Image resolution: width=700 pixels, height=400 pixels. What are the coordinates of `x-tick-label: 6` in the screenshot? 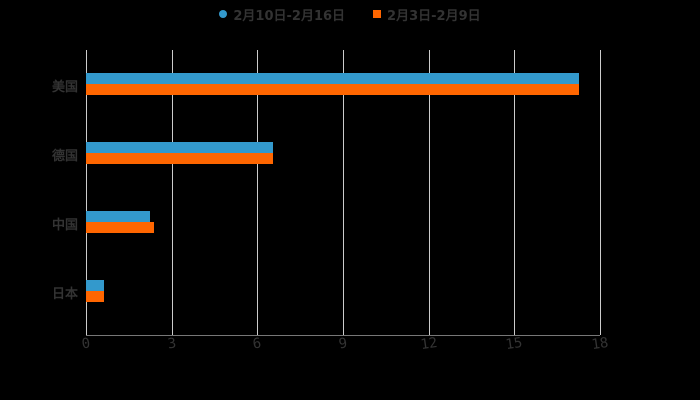 It's located at (257, 344).